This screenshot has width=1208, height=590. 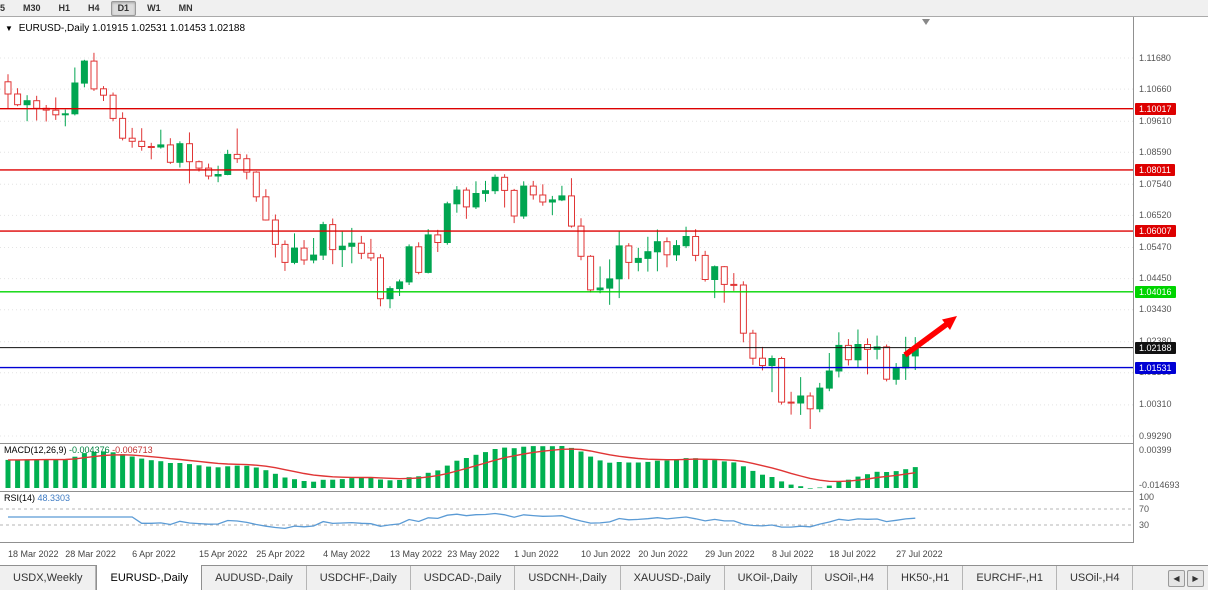 What do you see at coordinates (566, 517) in the screenshot?
I see `rsi-pane` at bounding box center [566, 517].